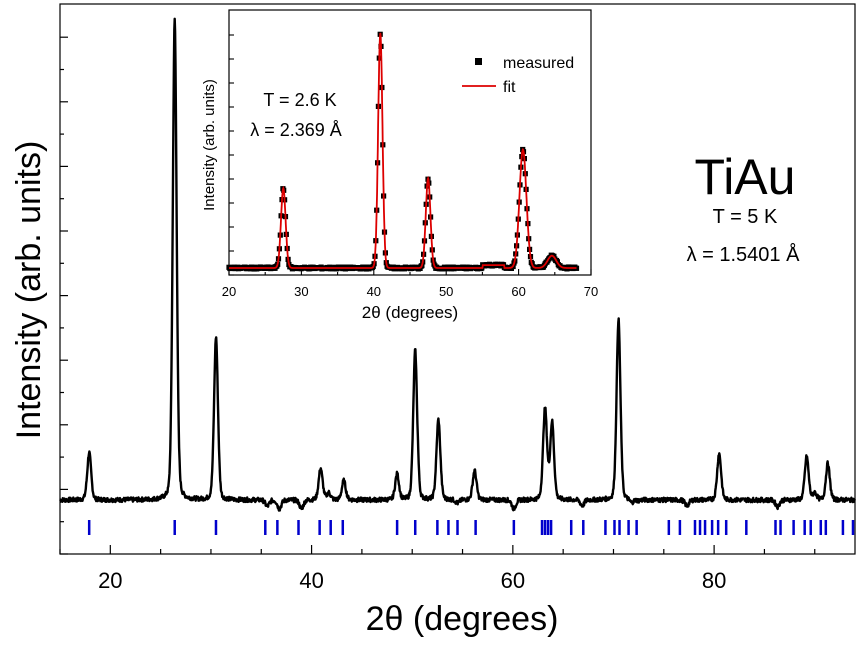 The image size is (857, 645). I want to click on legend-measured-label: measured, so click(538, 63).